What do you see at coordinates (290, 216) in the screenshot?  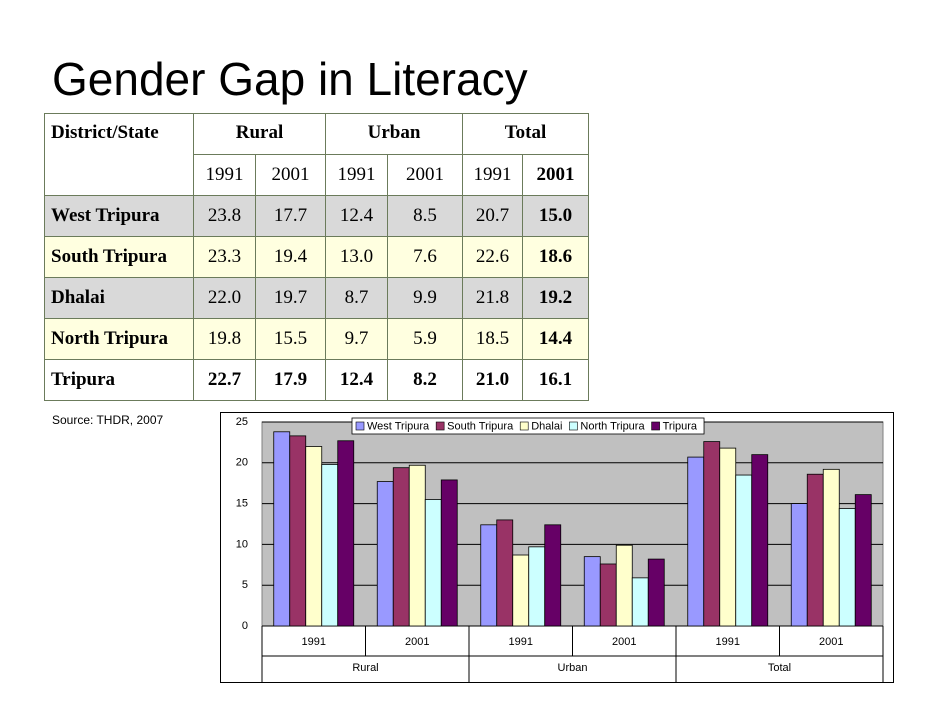 I see `table-cell: 17.7` at bounding box center [290, 216].